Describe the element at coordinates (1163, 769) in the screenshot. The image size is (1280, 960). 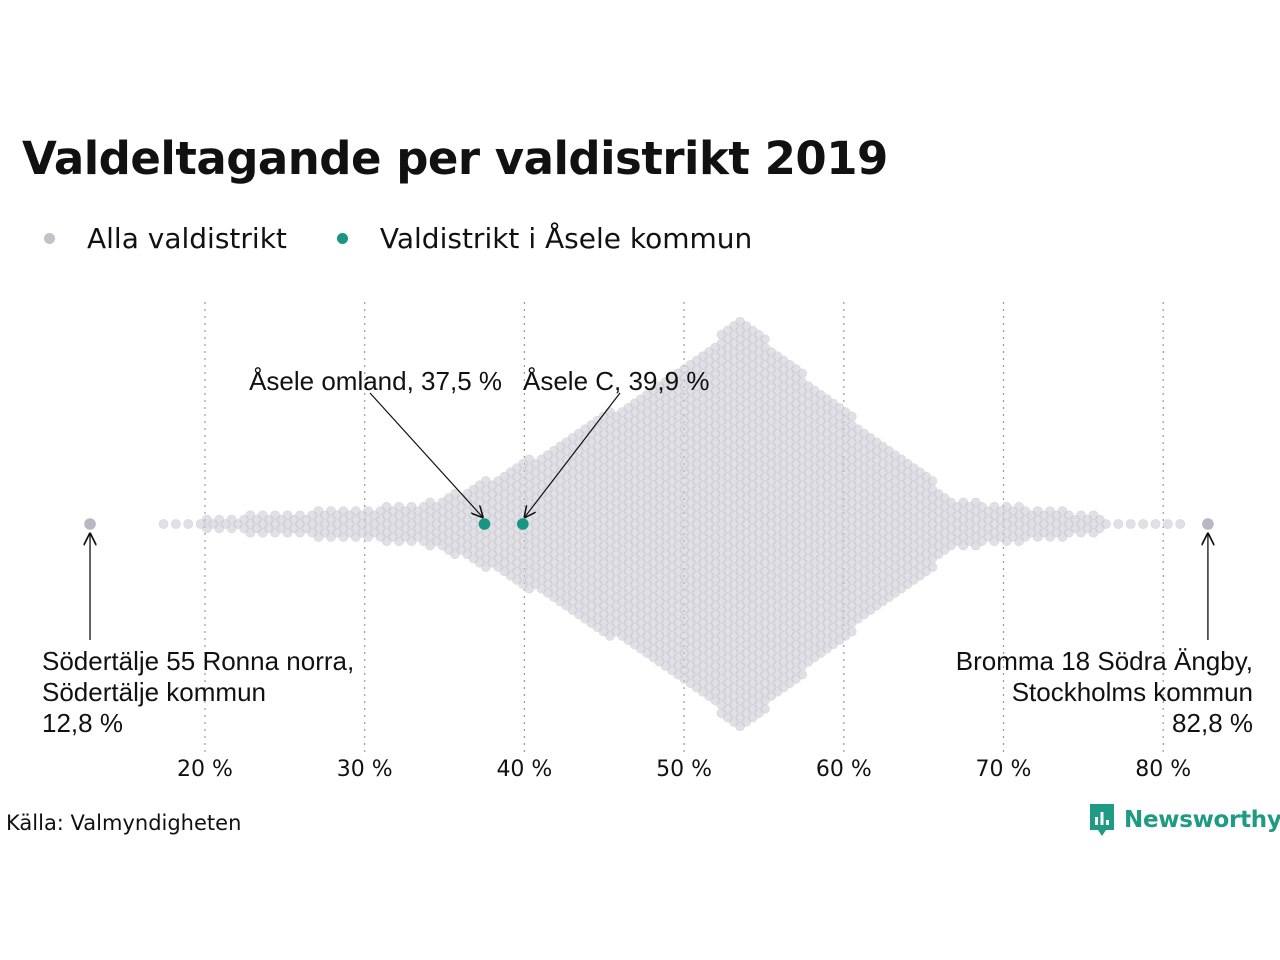
I see `x-tick-label: 80 %` at that location.